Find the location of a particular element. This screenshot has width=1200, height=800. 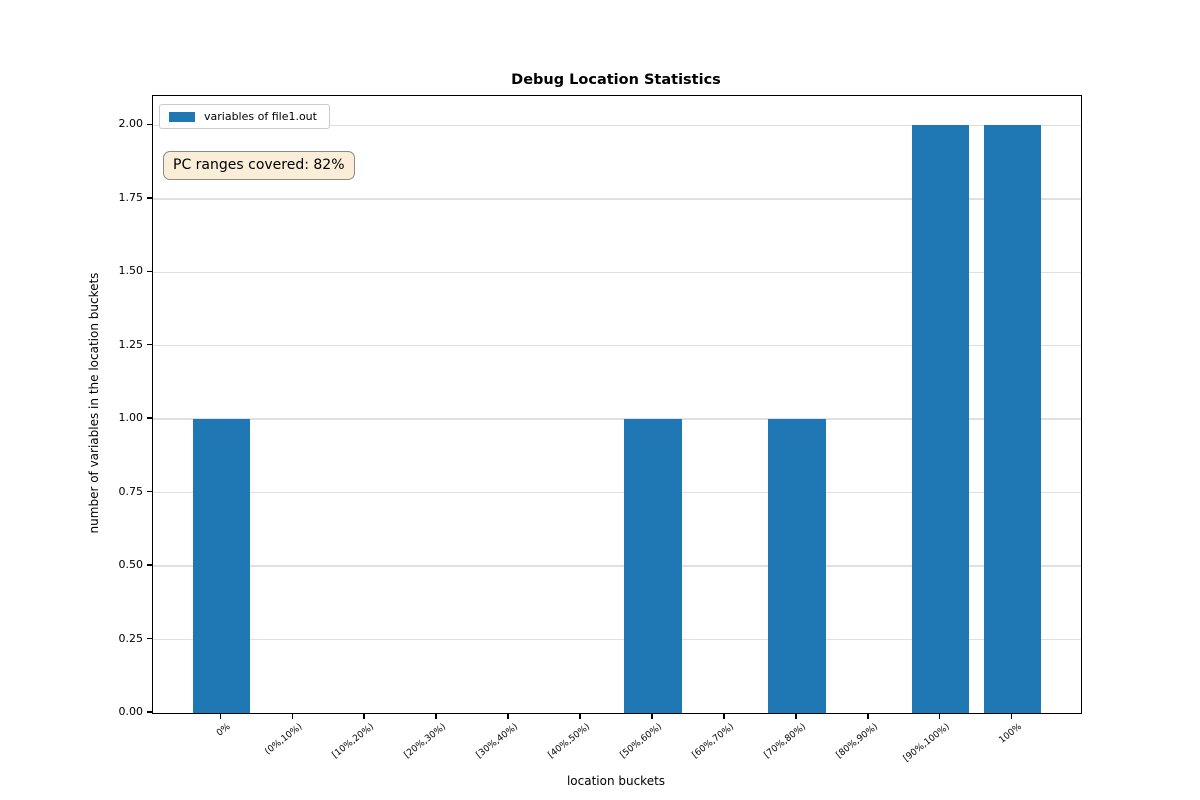

x-tick-label: [60%,70%) is located at coordinates (713, 741).